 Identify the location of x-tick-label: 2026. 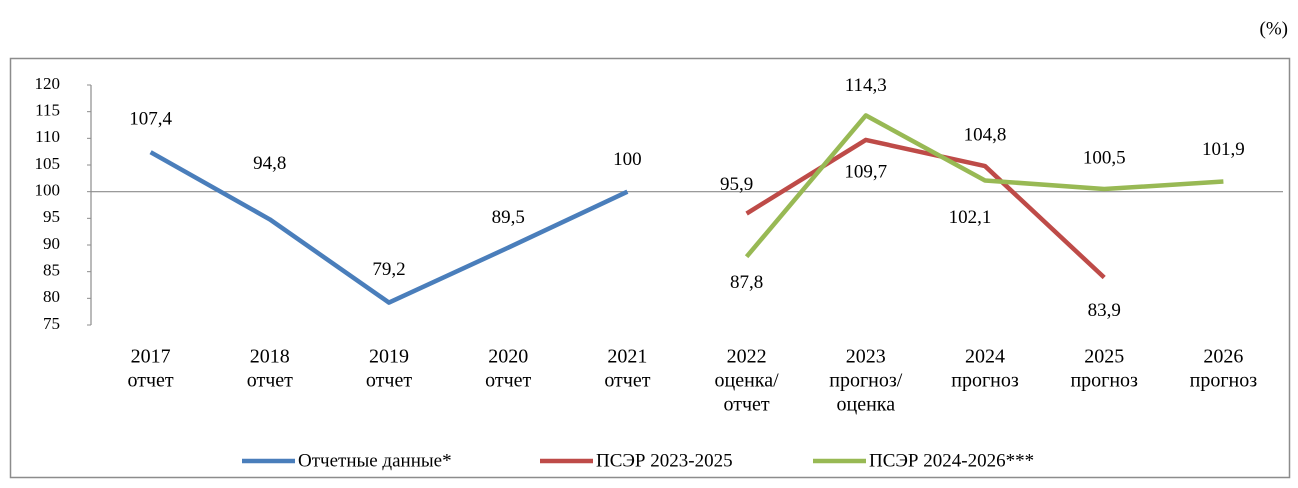
(1223, 357).